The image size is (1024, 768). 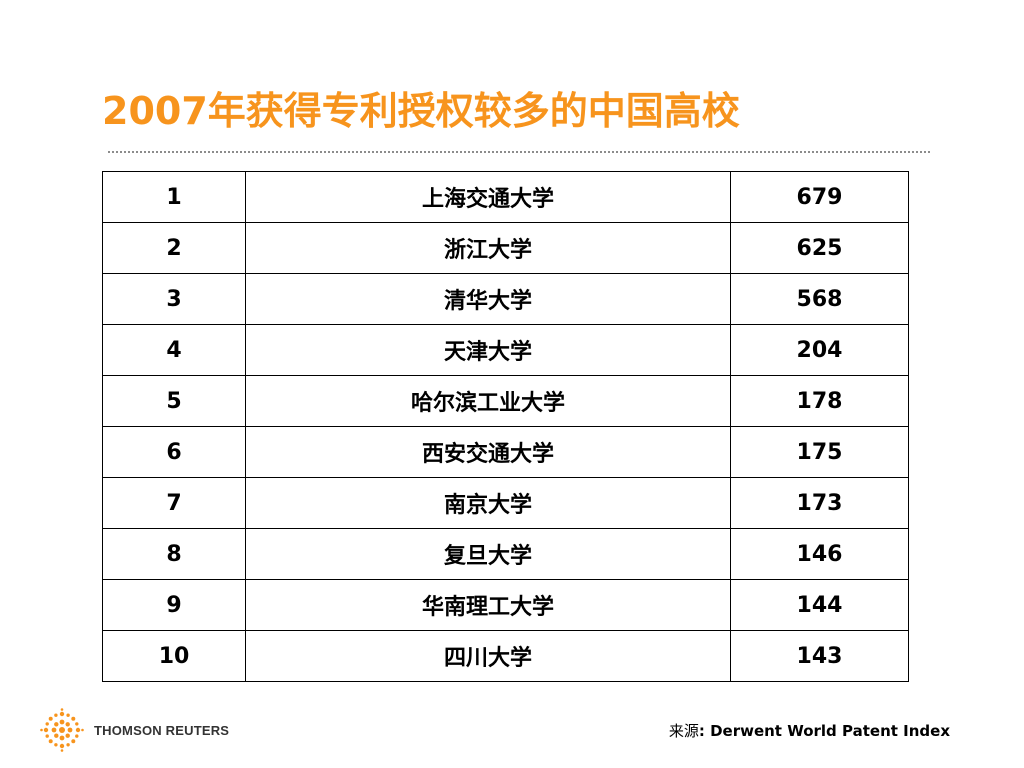 What do you see at coordinates (421, 111) in the screenshot?
I see `page-title: 2007年获得专利授权较多的中国高校` at bounding box center [421, 111].